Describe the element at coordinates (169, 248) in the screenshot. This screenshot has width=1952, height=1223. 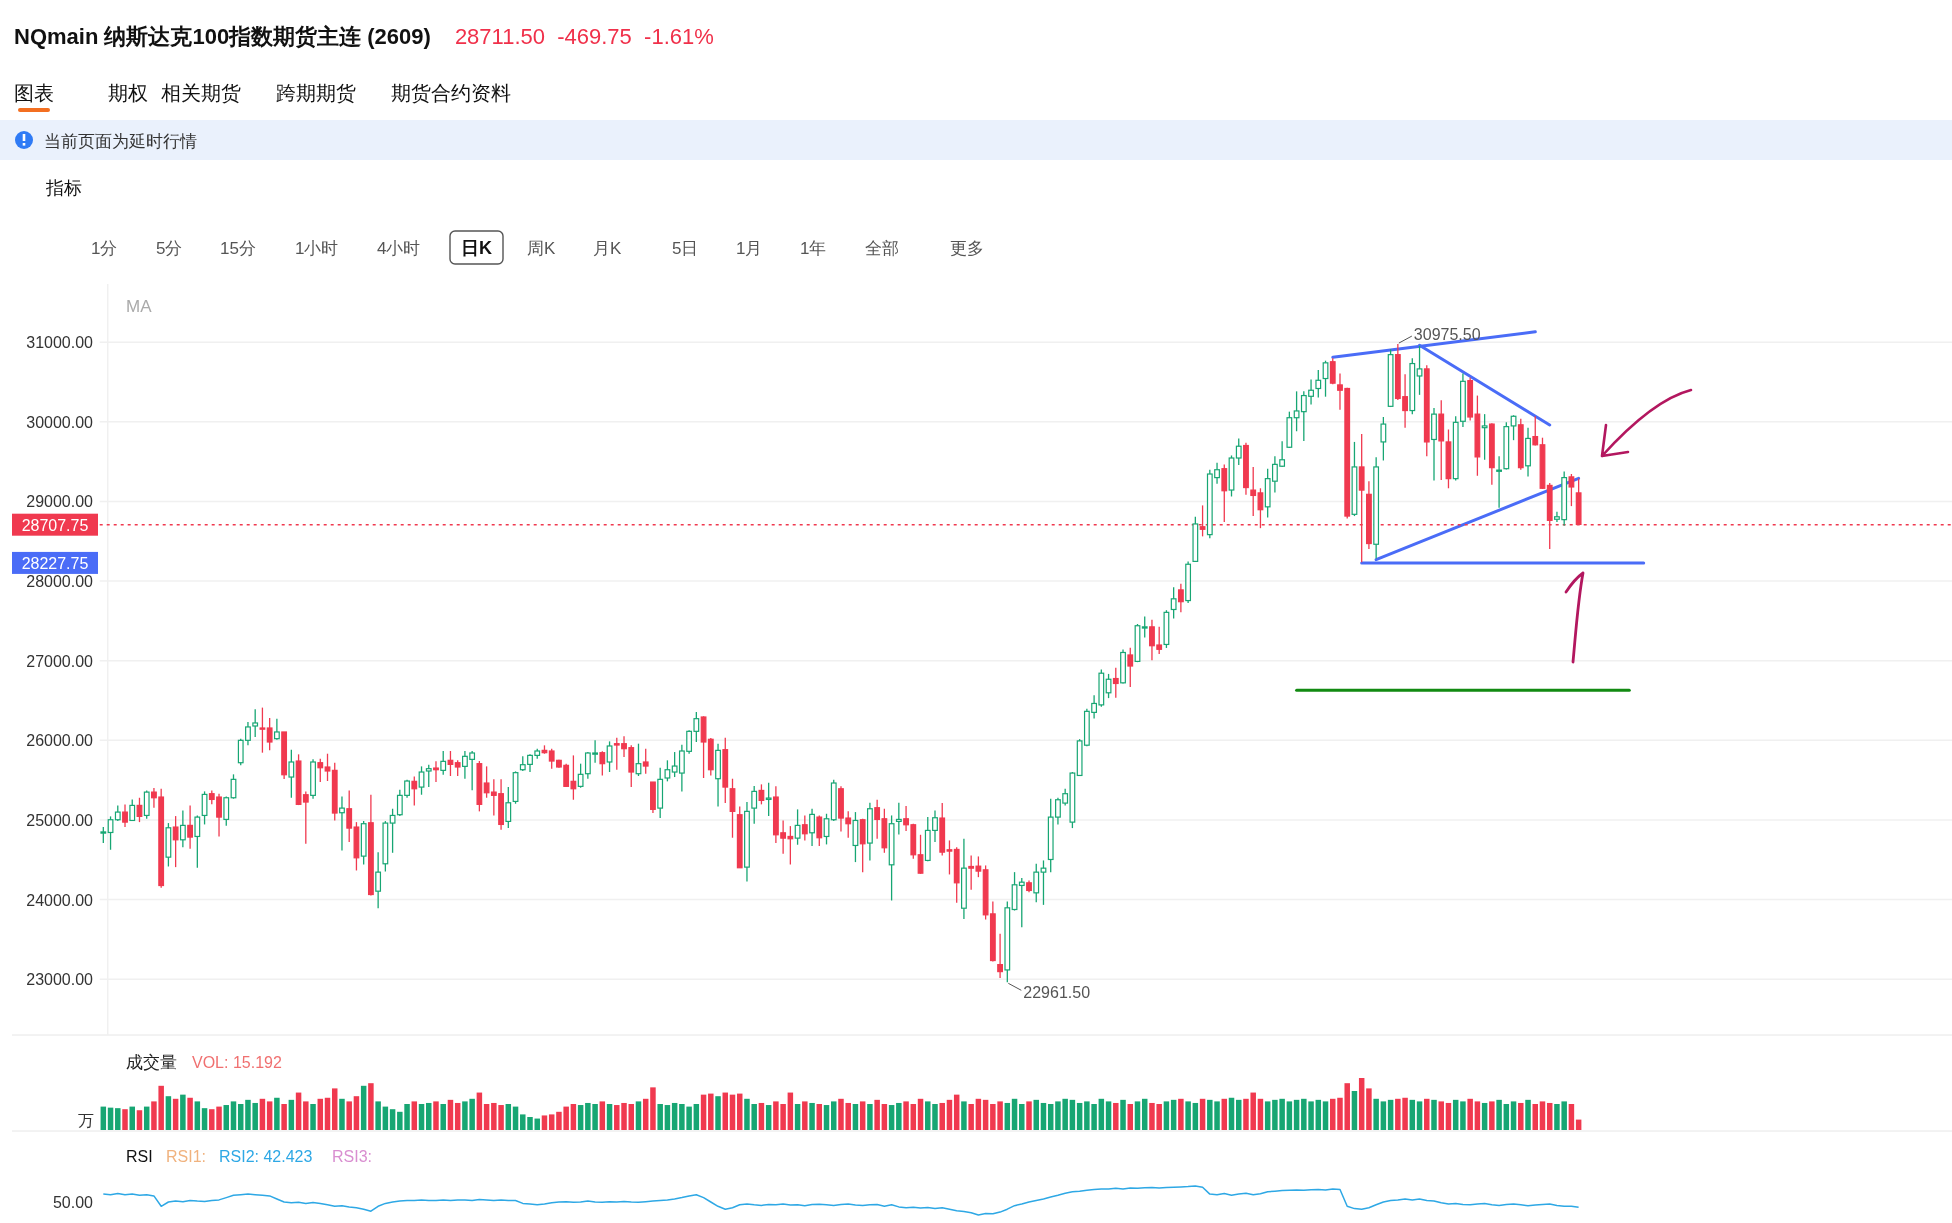
I see `text: 5分` at that location.